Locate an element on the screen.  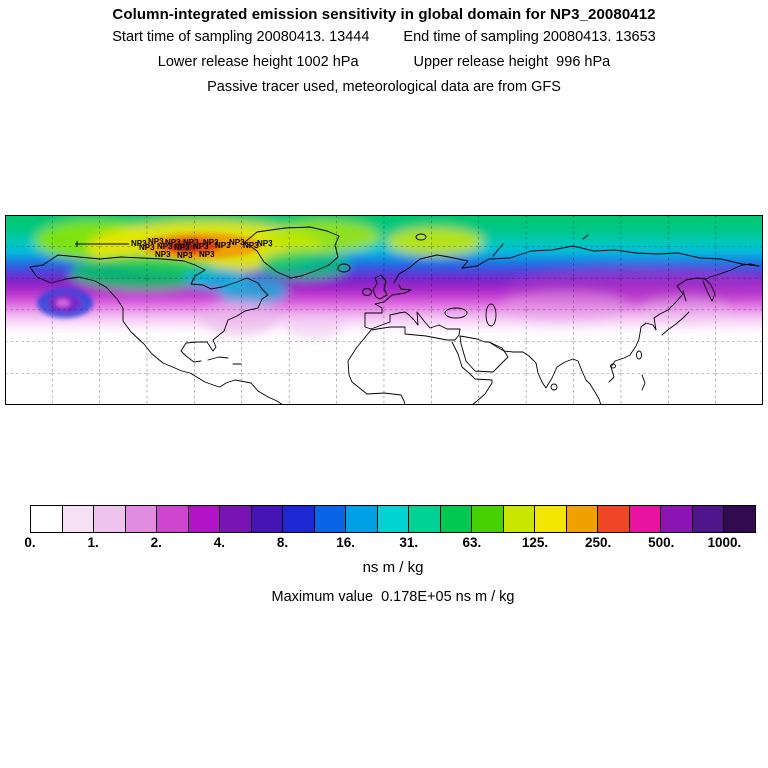
lower-release-text: Lower release height 1002 hPa is located at coordinates (258, 62).